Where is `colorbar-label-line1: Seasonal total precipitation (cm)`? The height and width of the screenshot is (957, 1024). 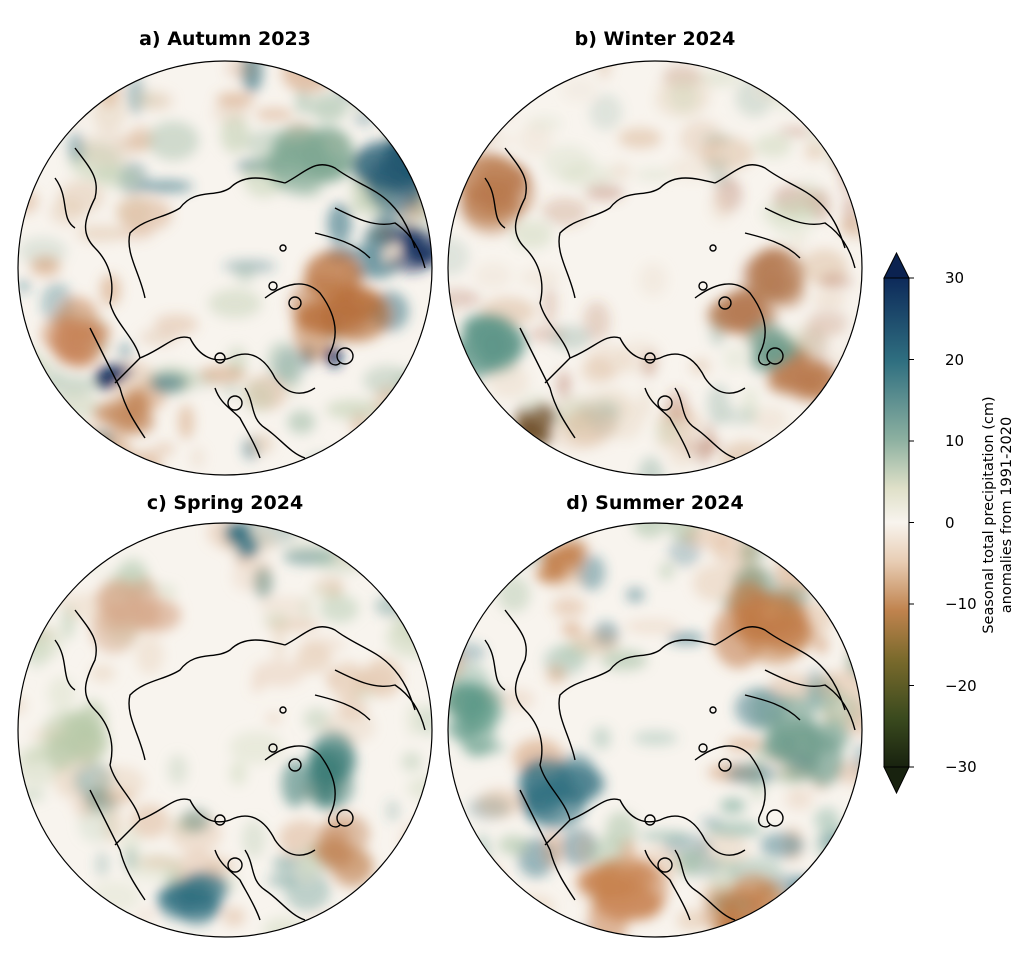
colorbar-label-line1: Seasonal total precipitation (cm) is located at coordinates (989, 515).